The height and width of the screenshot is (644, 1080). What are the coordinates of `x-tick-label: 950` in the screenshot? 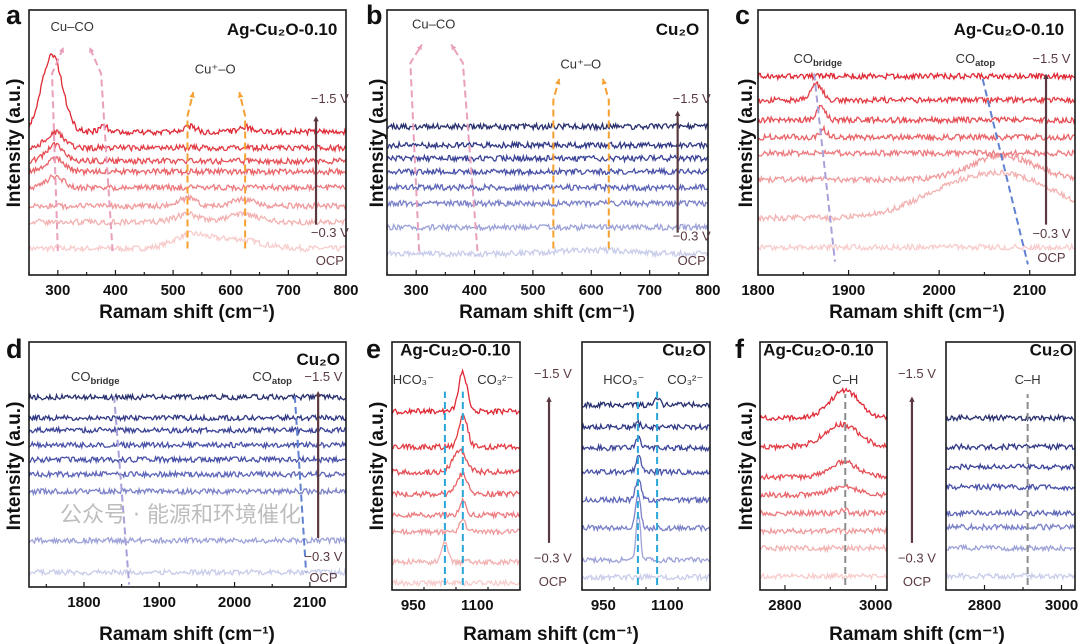 It's located at (413, 605).